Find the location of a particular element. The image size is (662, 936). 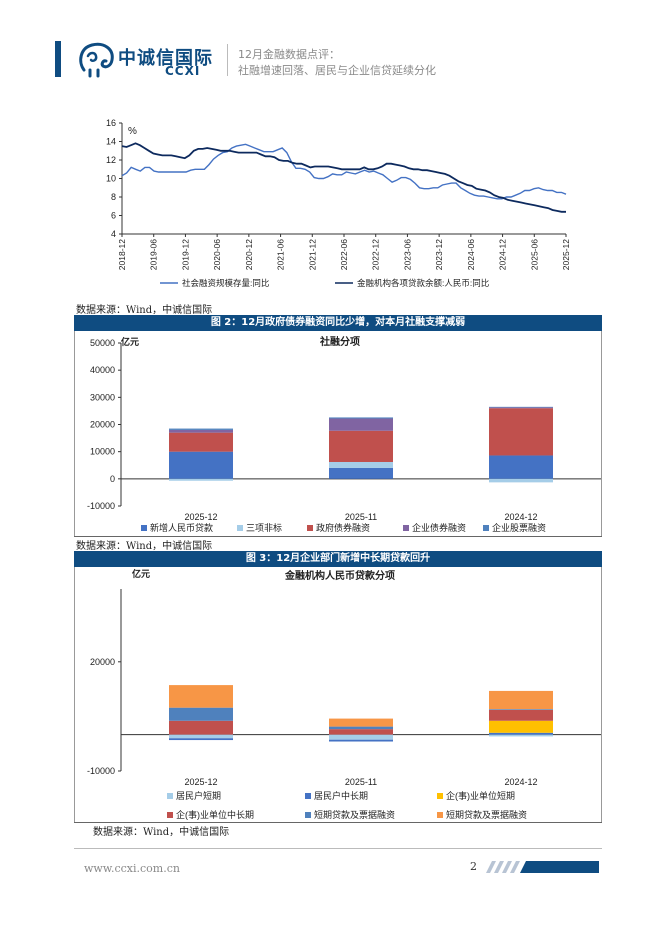

figure2-y-tick-label: -10000 is located at coordinates (101, 506).